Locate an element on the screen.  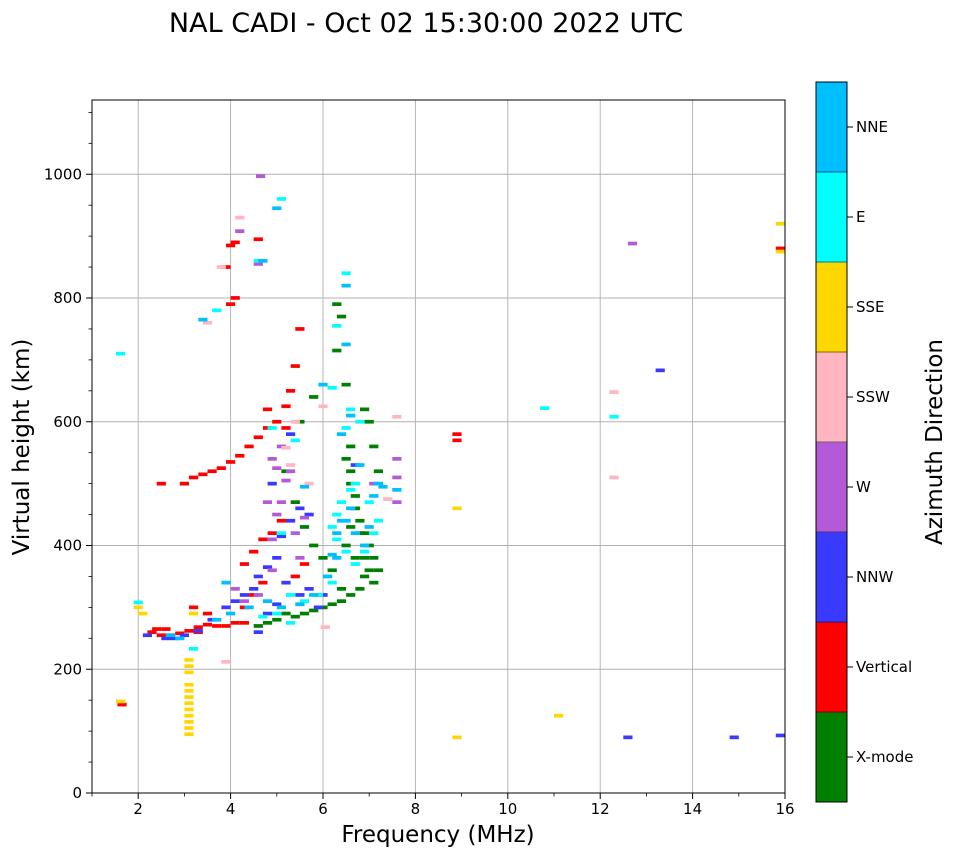
y-tick-label: 0 is located at coordinates (77, 793).